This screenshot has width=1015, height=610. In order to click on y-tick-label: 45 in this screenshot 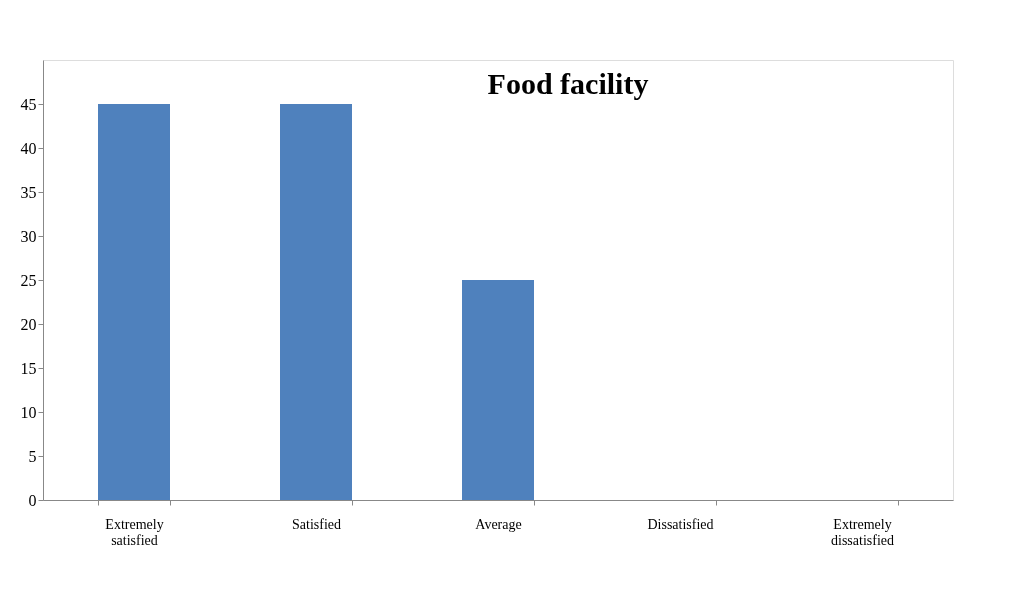, I will do `click(28, 104)`.